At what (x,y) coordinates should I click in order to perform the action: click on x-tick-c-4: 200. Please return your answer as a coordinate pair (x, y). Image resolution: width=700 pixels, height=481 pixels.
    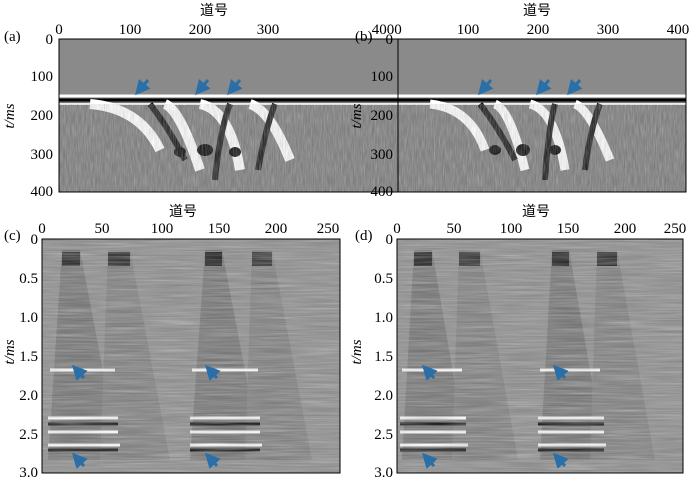
    Looking at the image, I should click on (276, 229).